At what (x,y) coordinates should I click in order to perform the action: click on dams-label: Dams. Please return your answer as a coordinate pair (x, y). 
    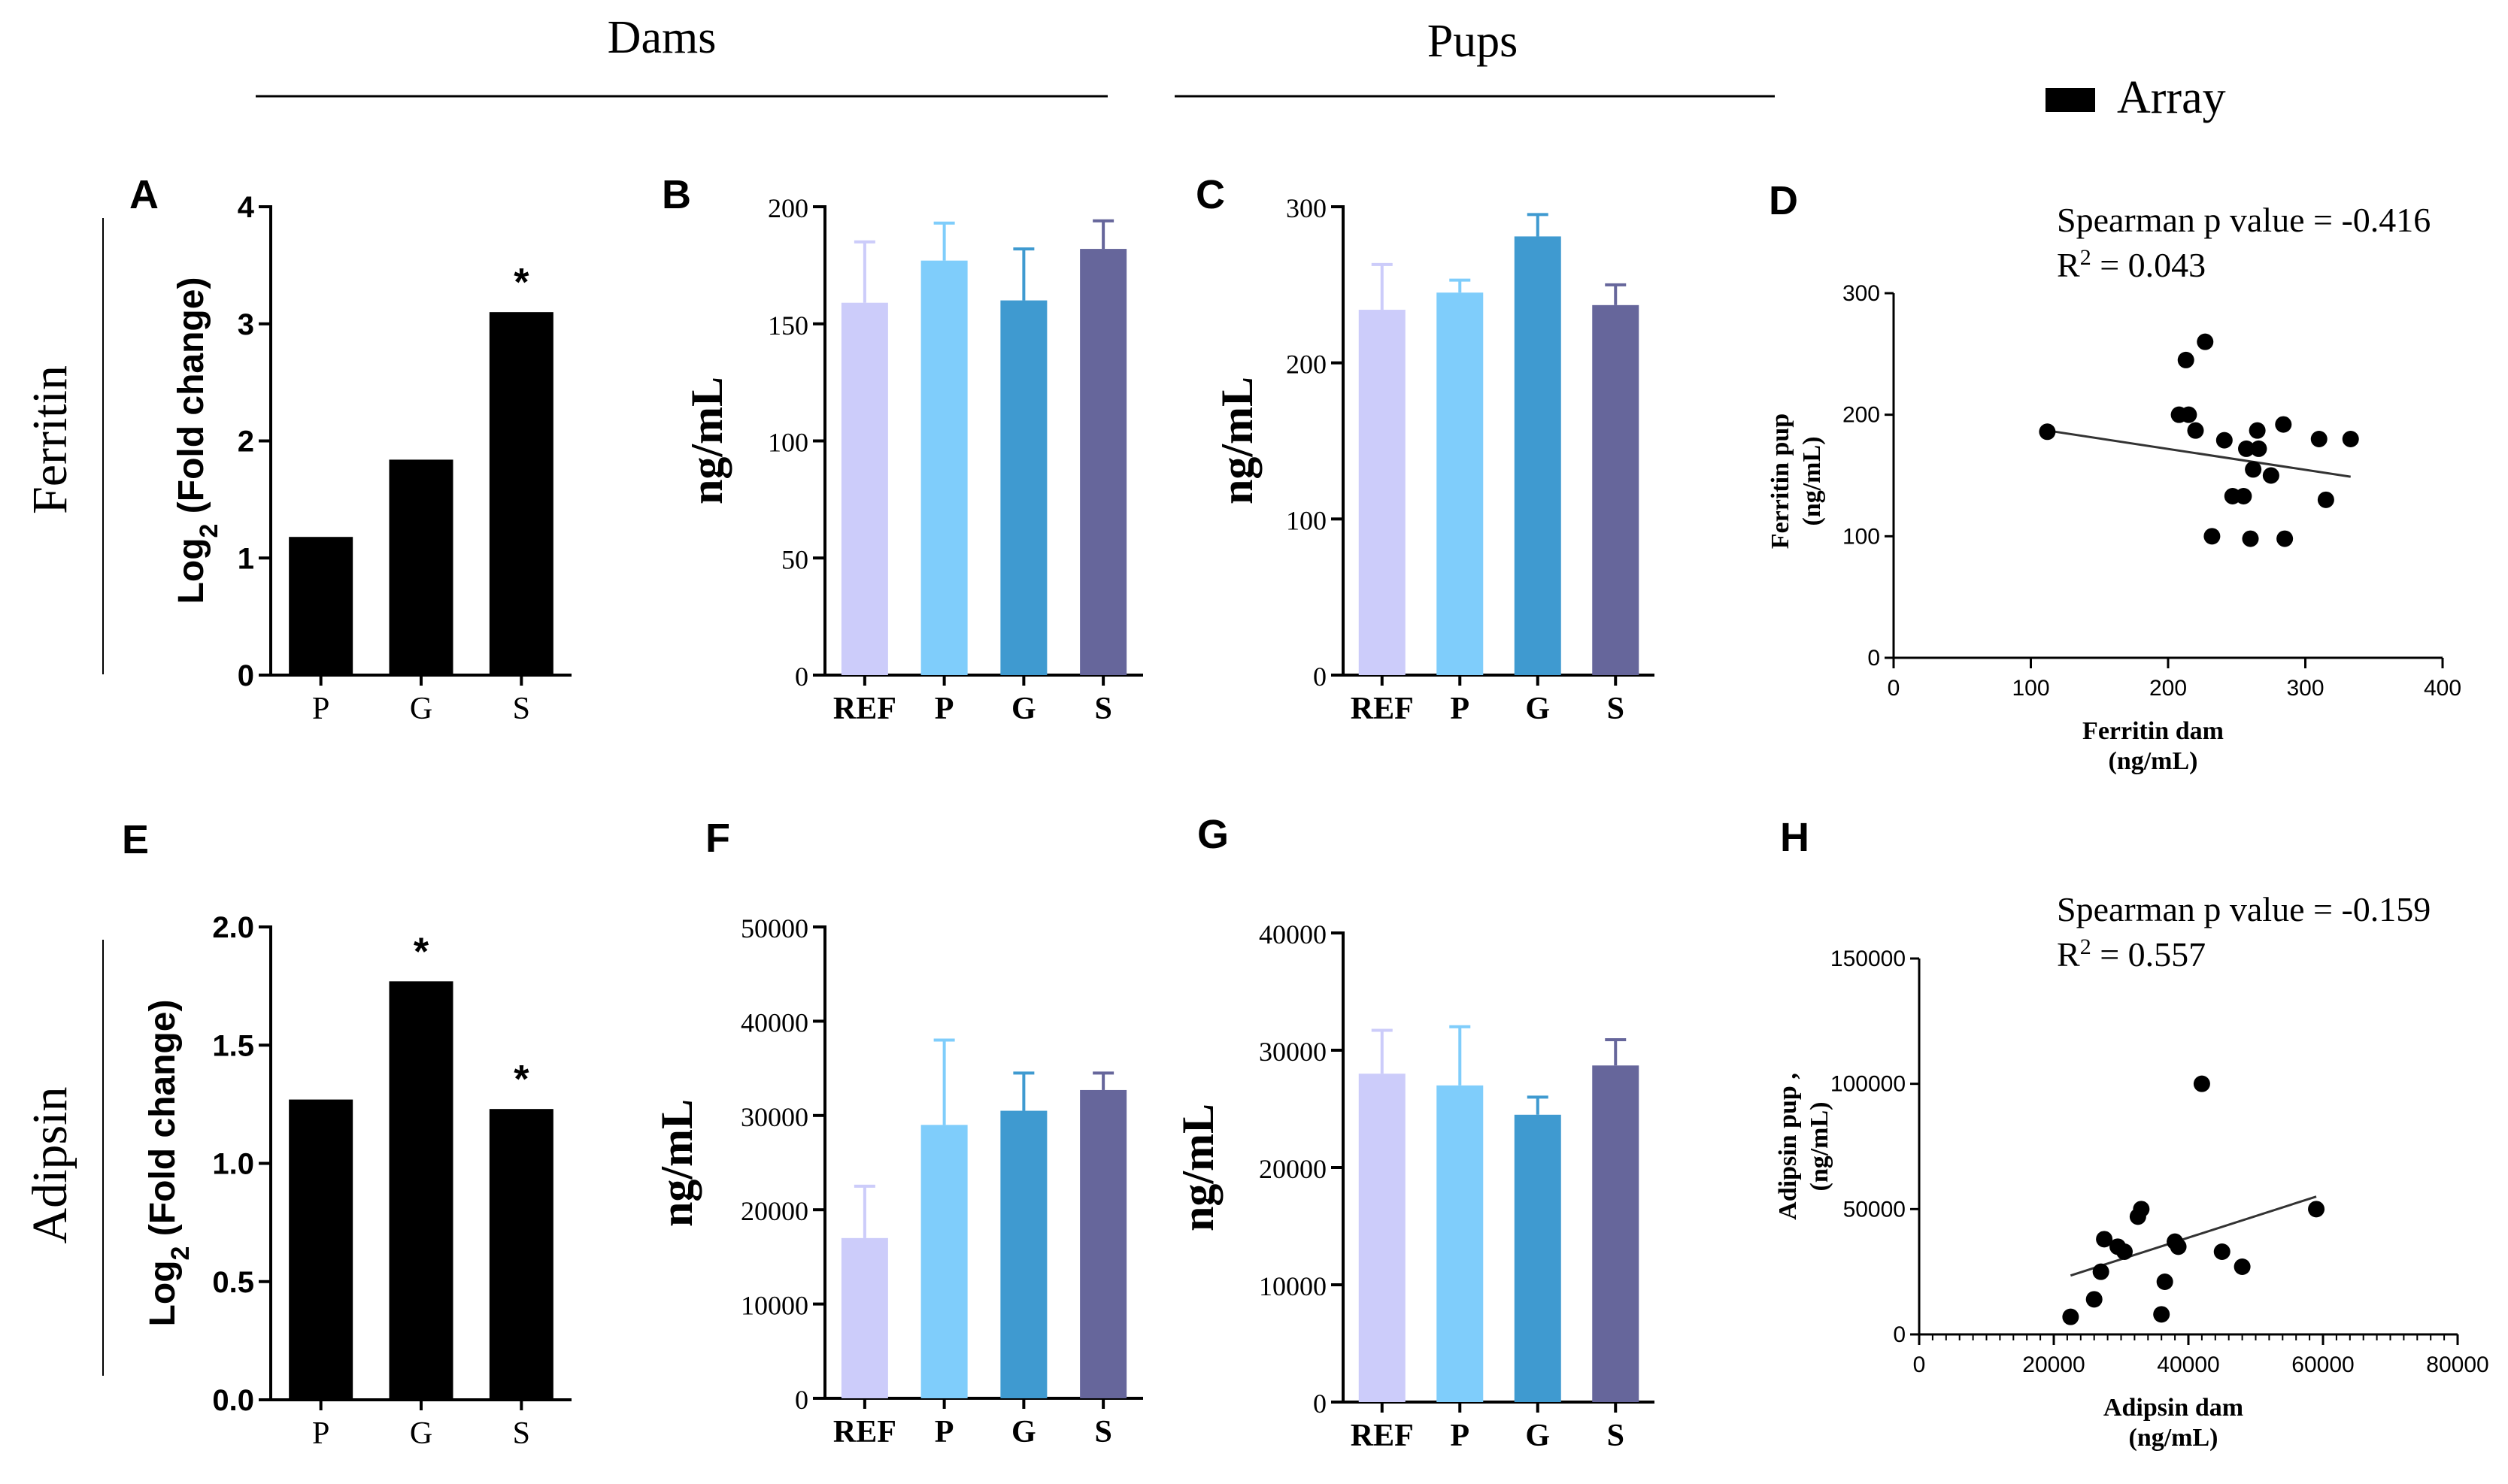
    Looking at the image, I should click on (662, 37).